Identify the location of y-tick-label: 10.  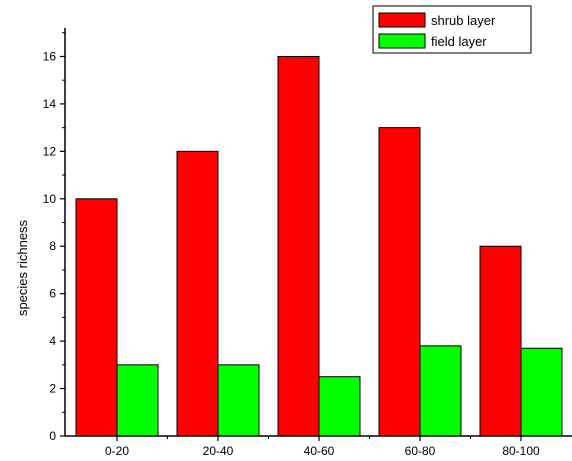
(50, 199).